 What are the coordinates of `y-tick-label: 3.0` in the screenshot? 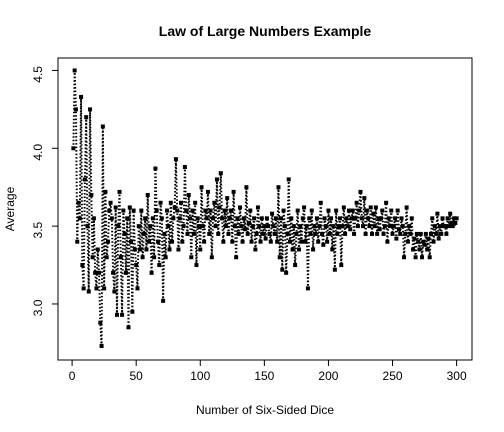 It's located at (38, 307).